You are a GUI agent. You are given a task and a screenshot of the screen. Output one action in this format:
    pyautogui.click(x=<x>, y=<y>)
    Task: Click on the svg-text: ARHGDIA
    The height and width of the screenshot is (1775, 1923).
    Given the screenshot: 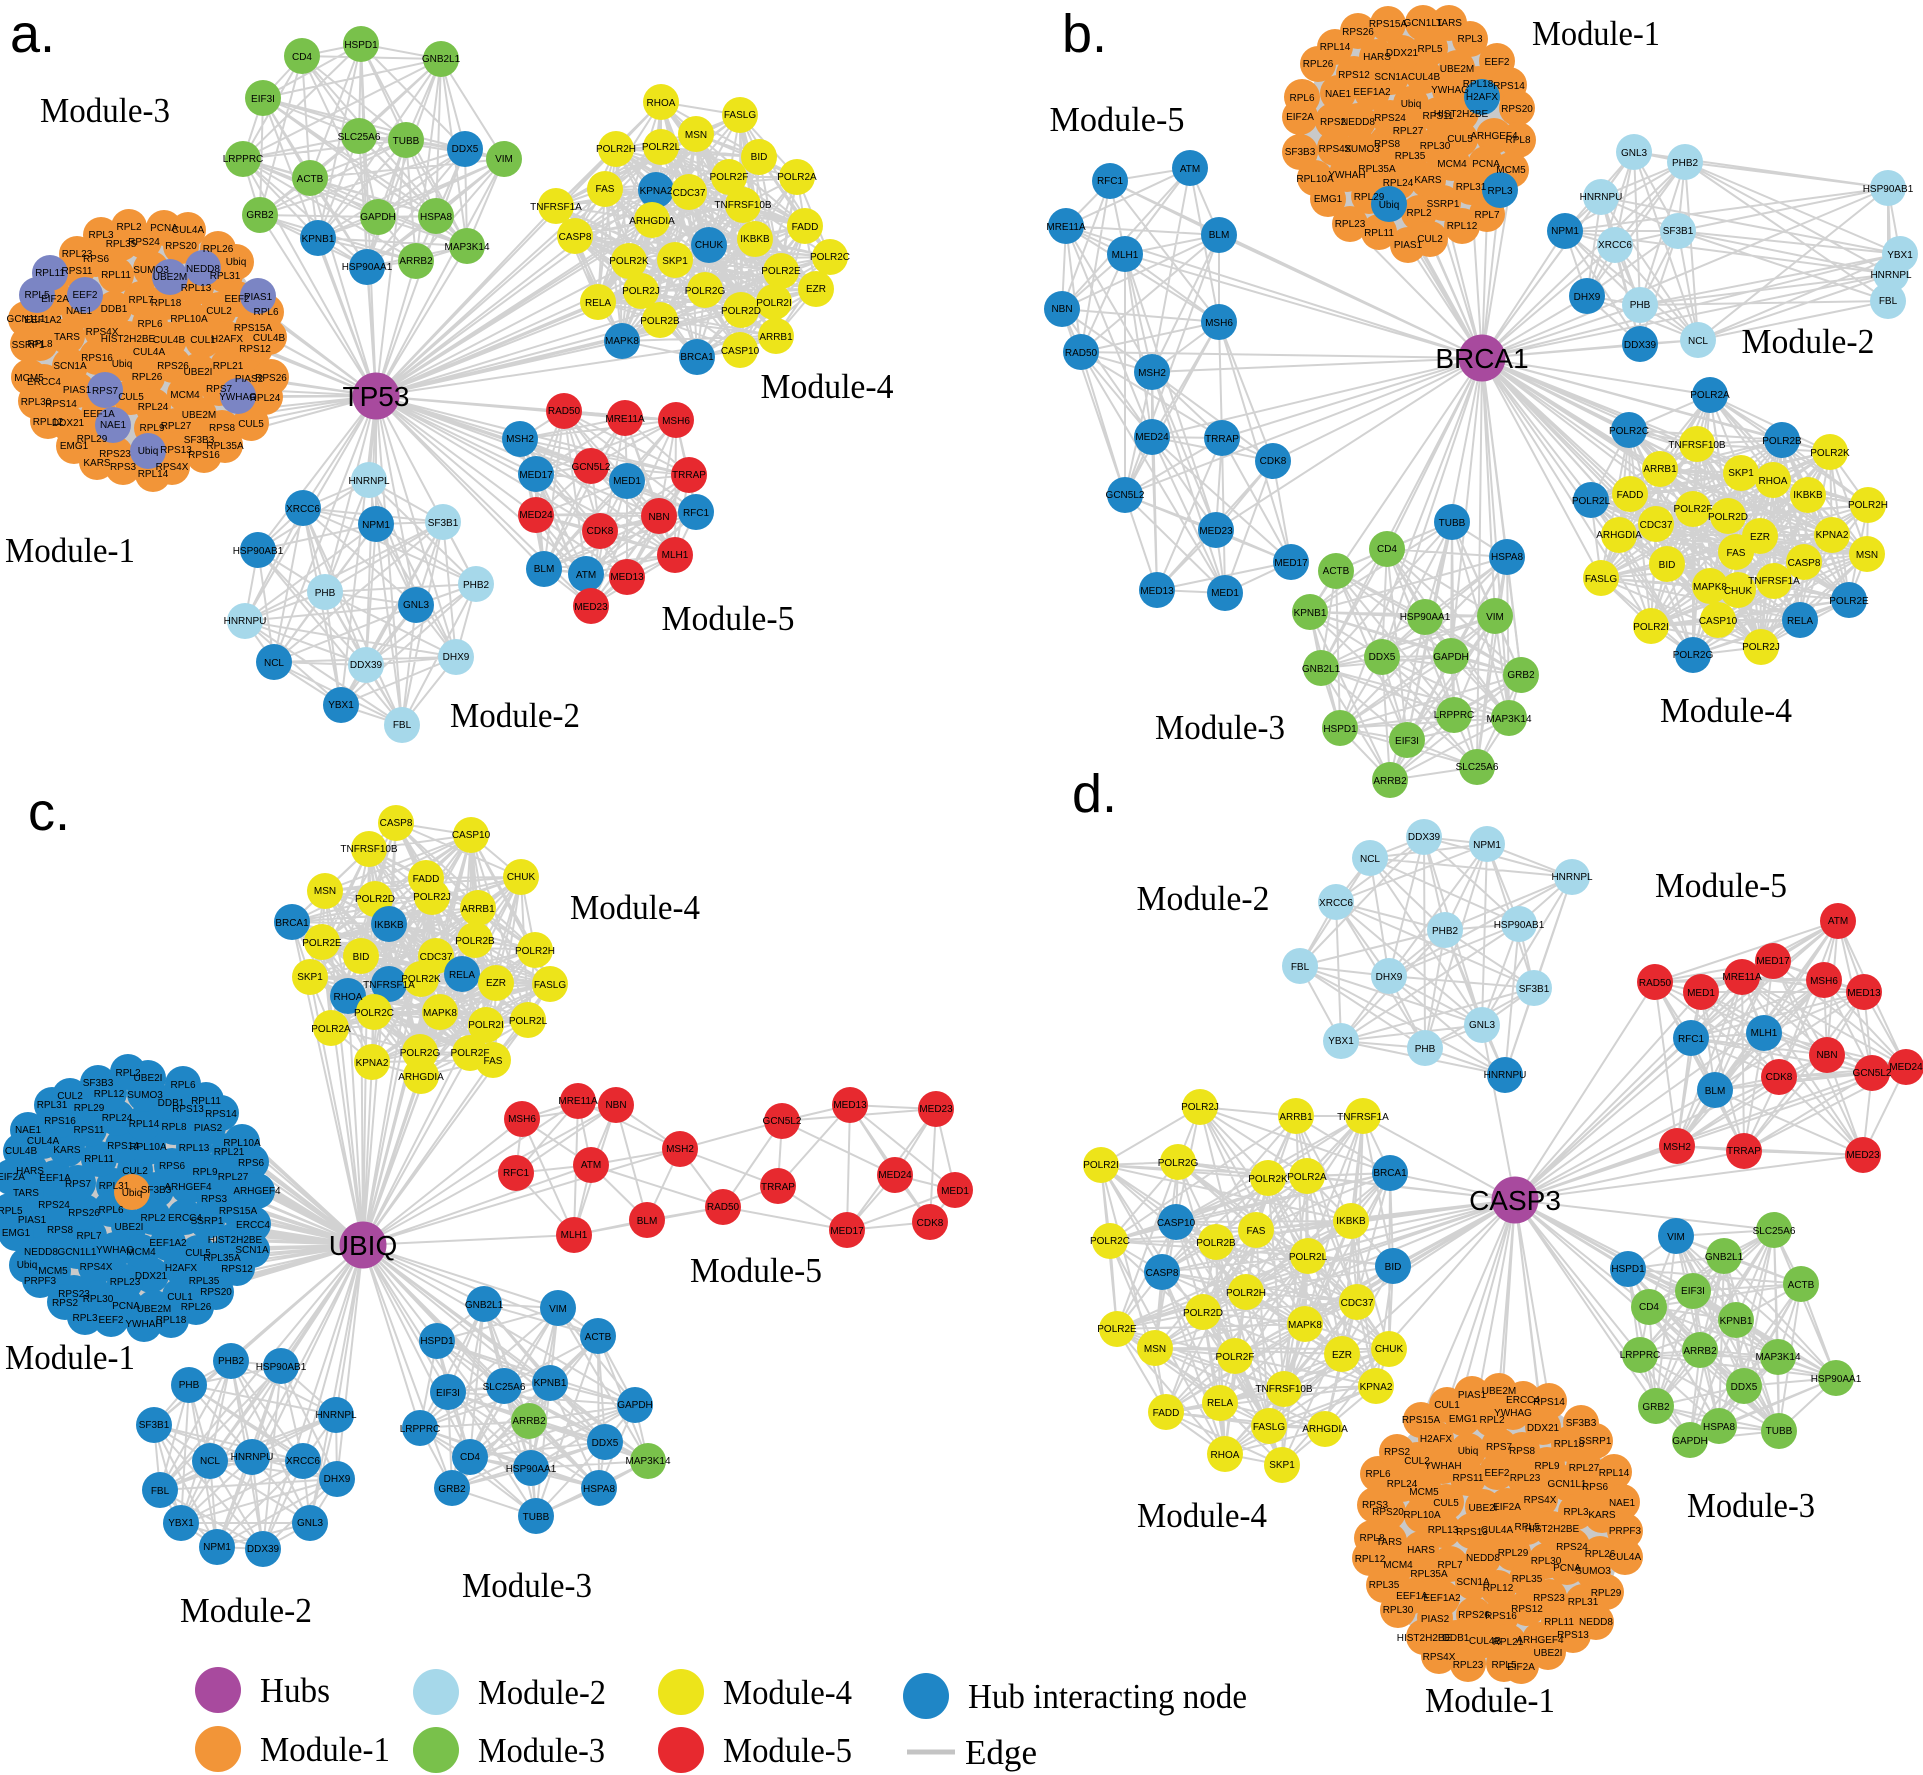 What is the action you would take?
    pyautogui.click(x=1325, y=1429)
    